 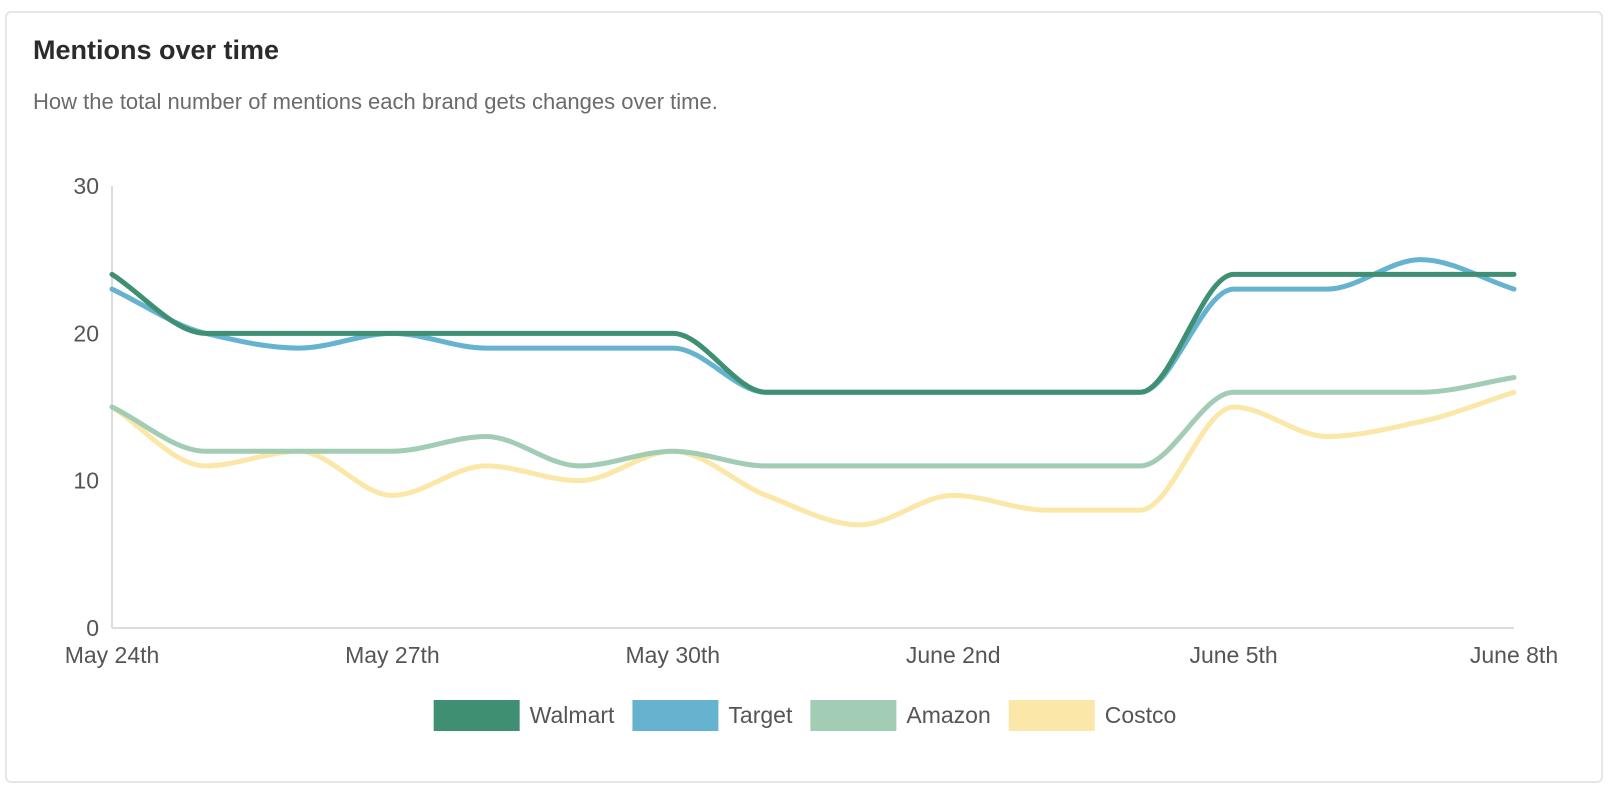 What do you see at coordinates (805, 715) in the screenshot?
I see `chart-legend: Walmart Target Amazon Costco` at bounding box center [805, 715].